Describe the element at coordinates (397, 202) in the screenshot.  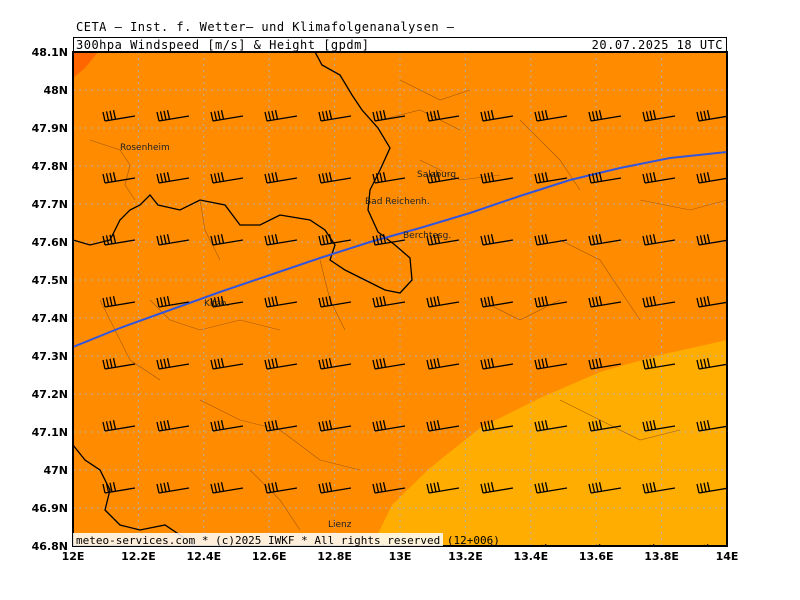
I see `city-label: Bad Reichenh.` at that location.